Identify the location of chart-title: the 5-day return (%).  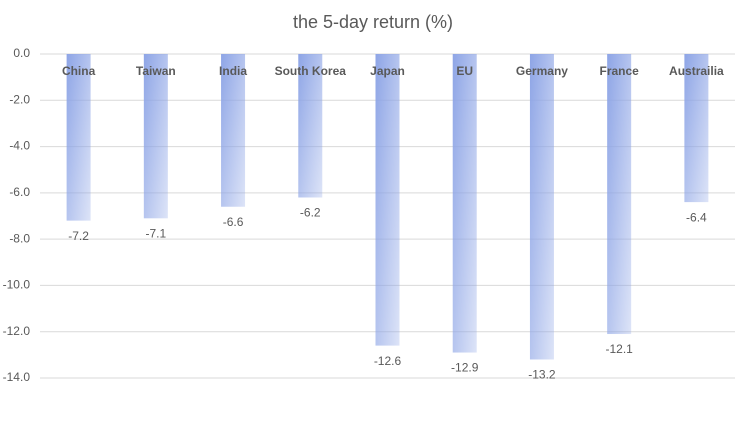
(373, 22).